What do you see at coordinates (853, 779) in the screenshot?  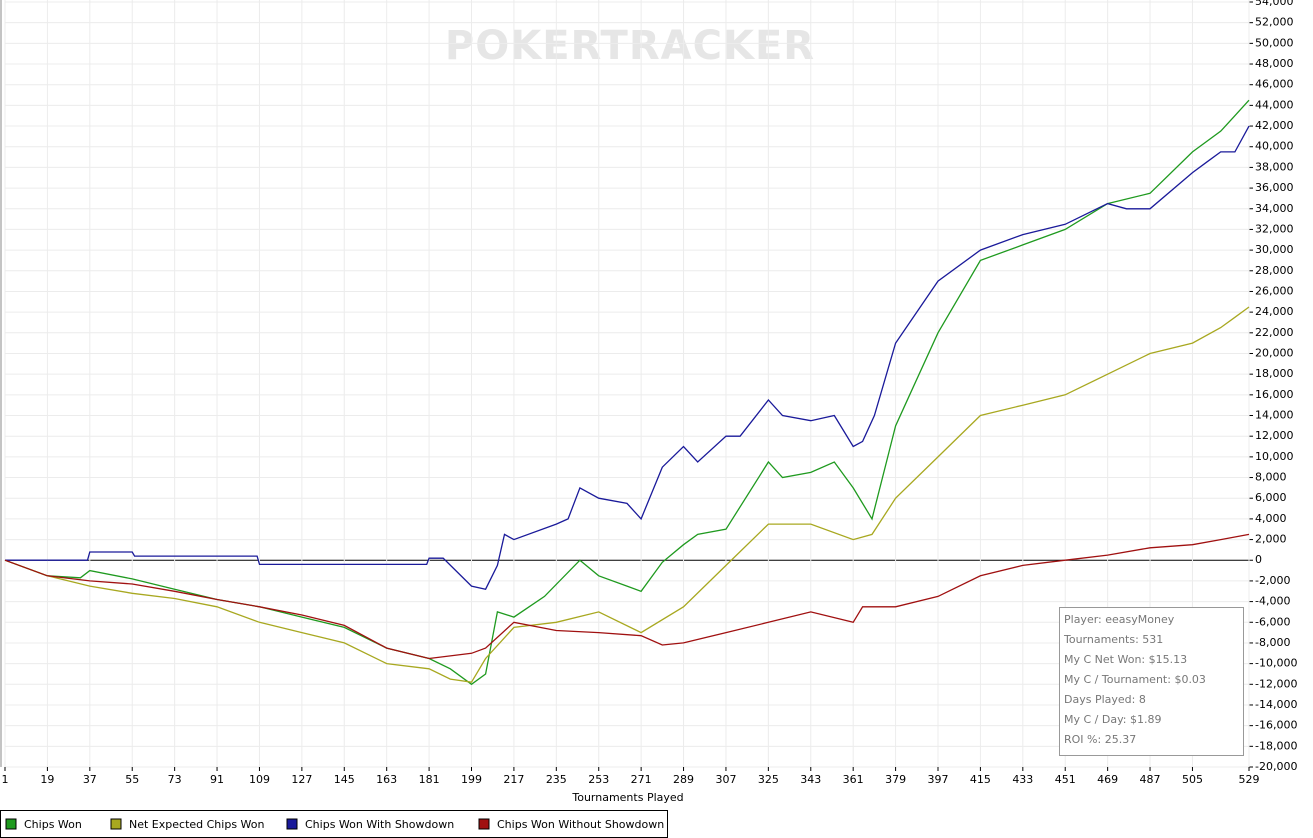 I see `x-tick-label: 361` at bounding box center [853, 779].